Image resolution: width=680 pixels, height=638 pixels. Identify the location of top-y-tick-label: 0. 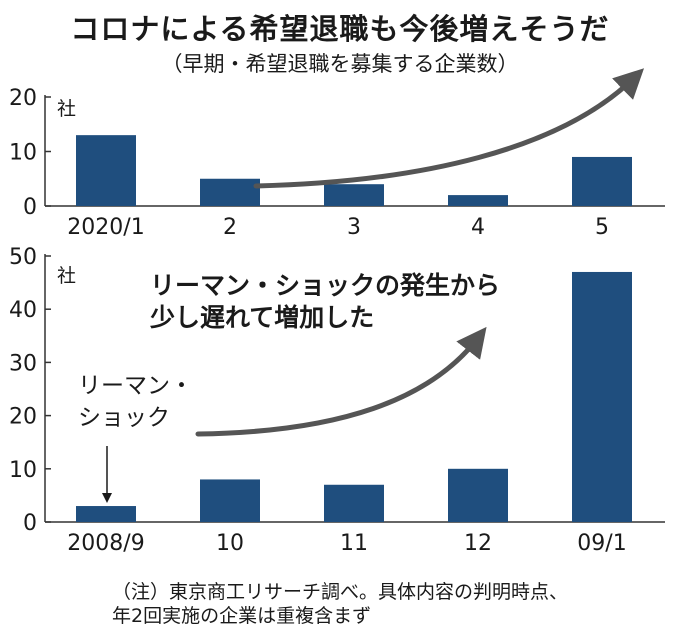
(30, 207).